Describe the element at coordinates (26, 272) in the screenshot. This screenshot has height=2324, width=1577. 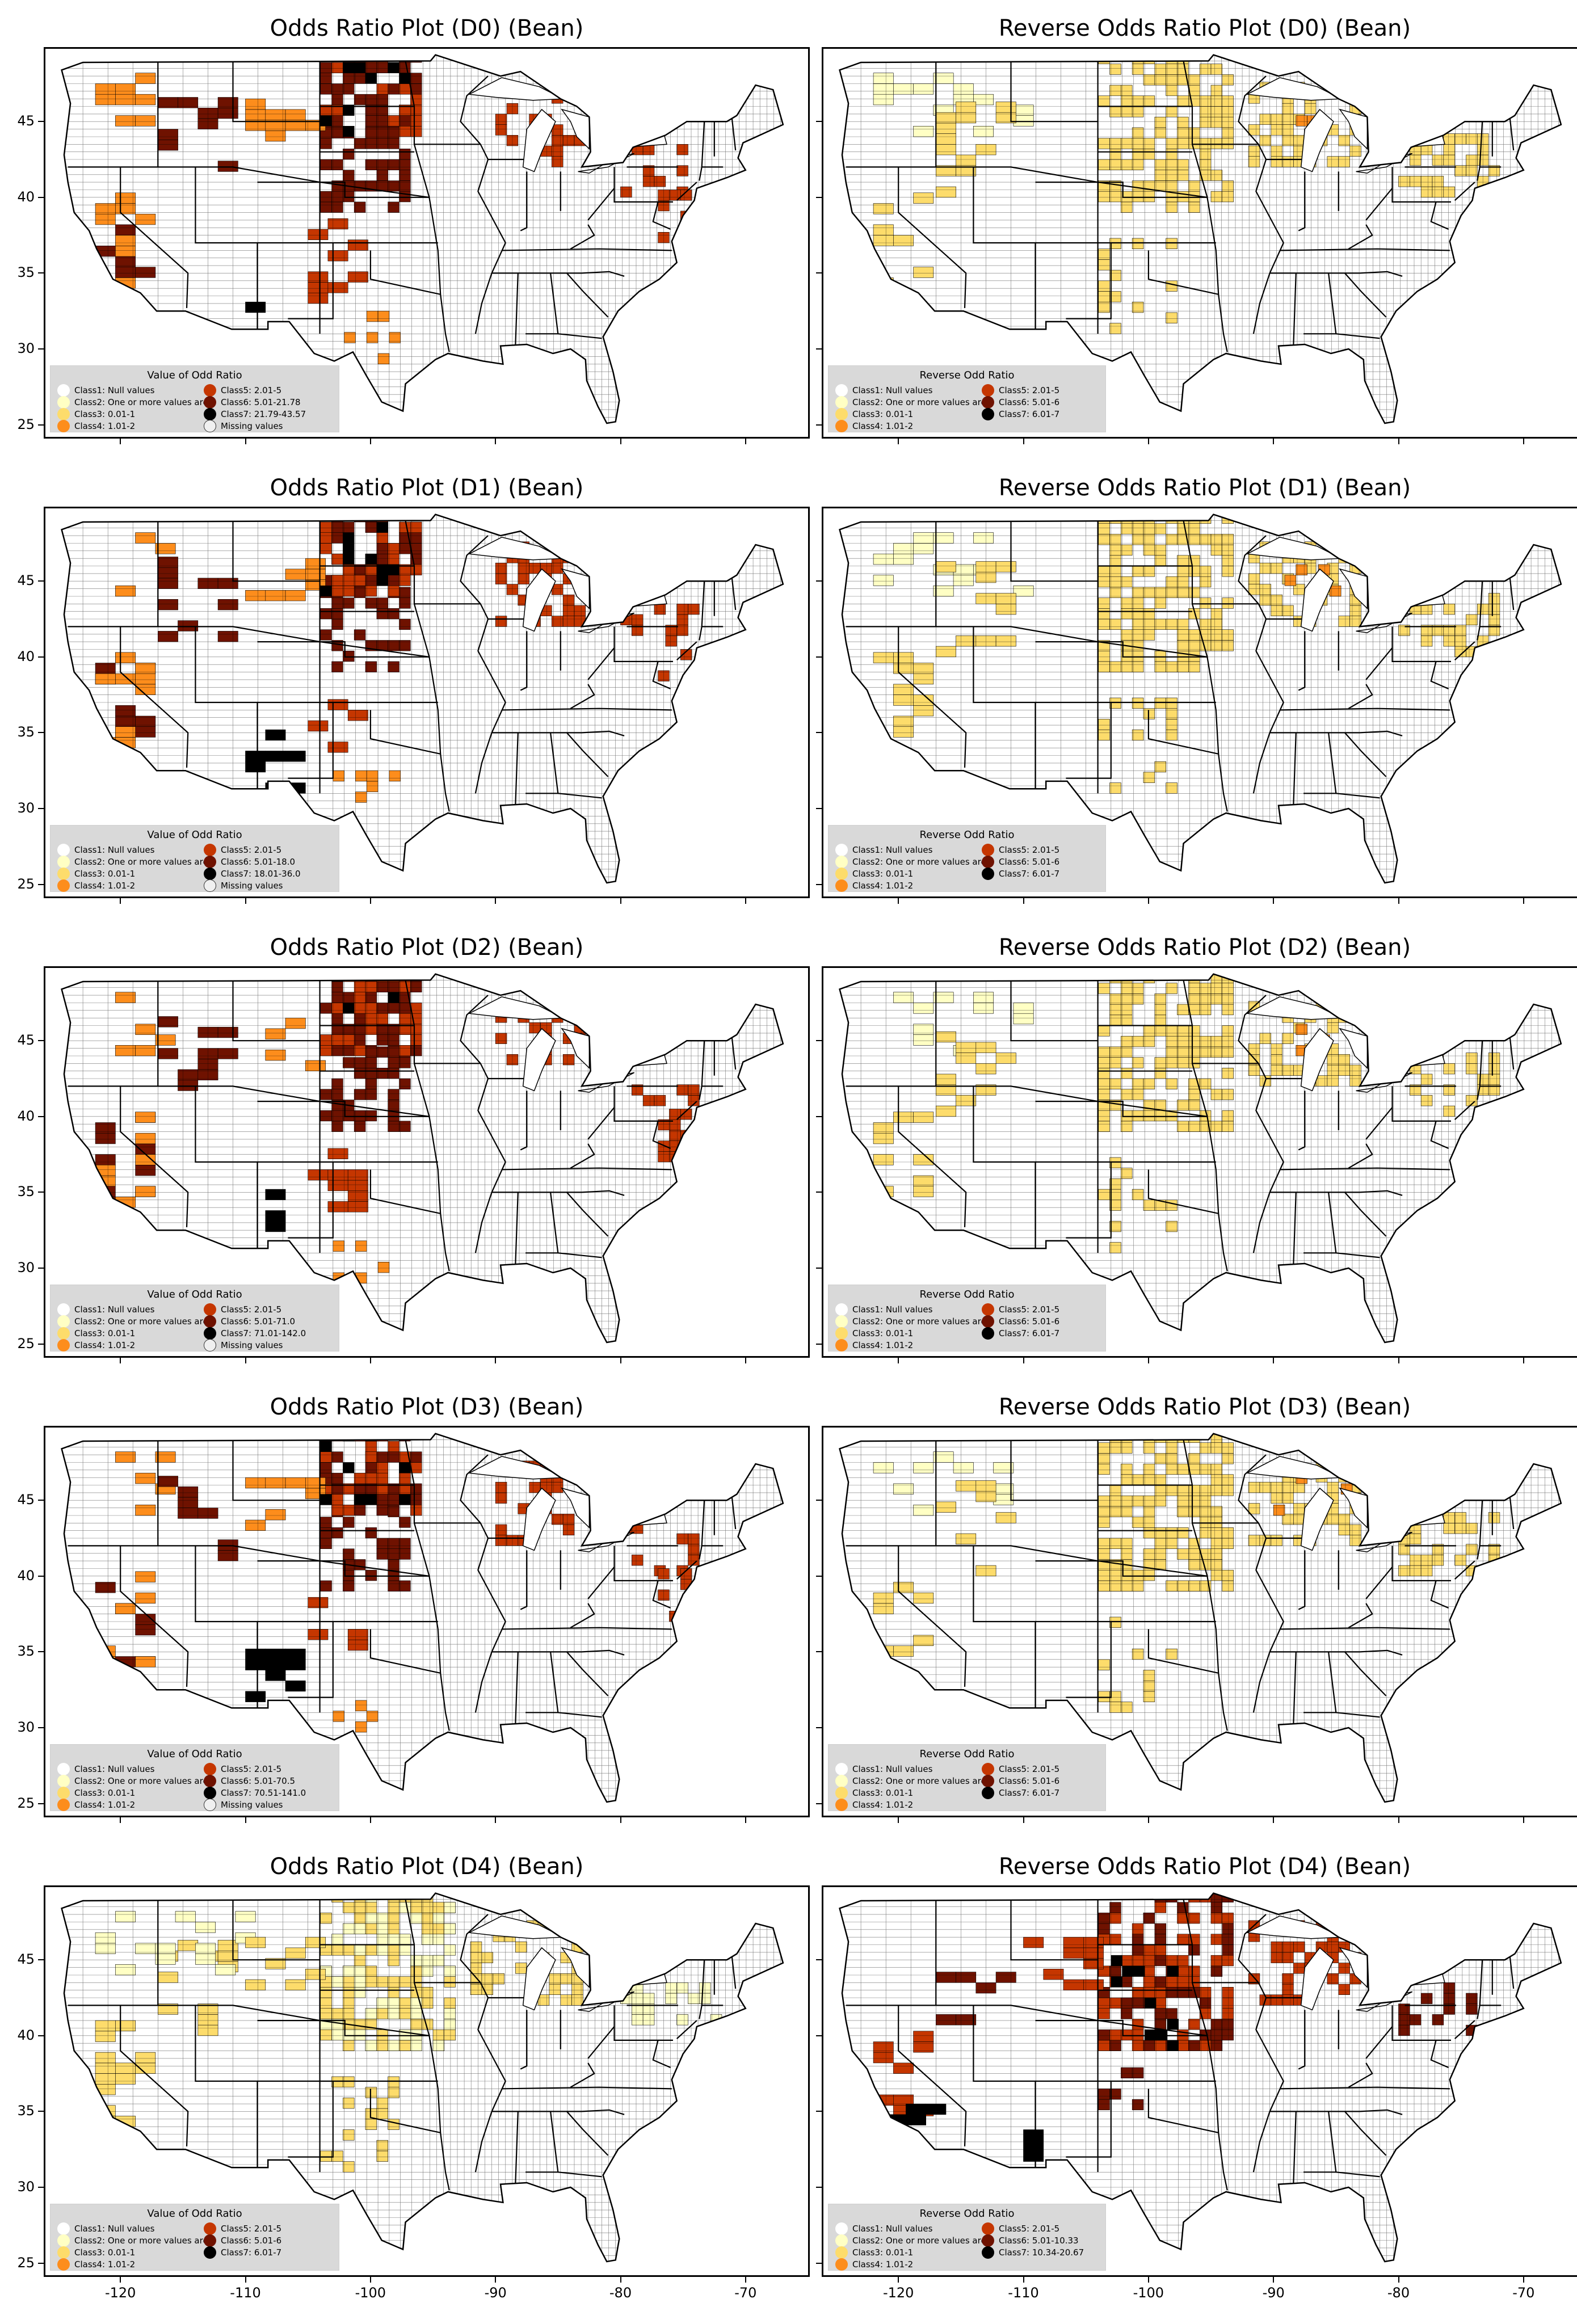
I see `y-tick-label: 35` at that location.